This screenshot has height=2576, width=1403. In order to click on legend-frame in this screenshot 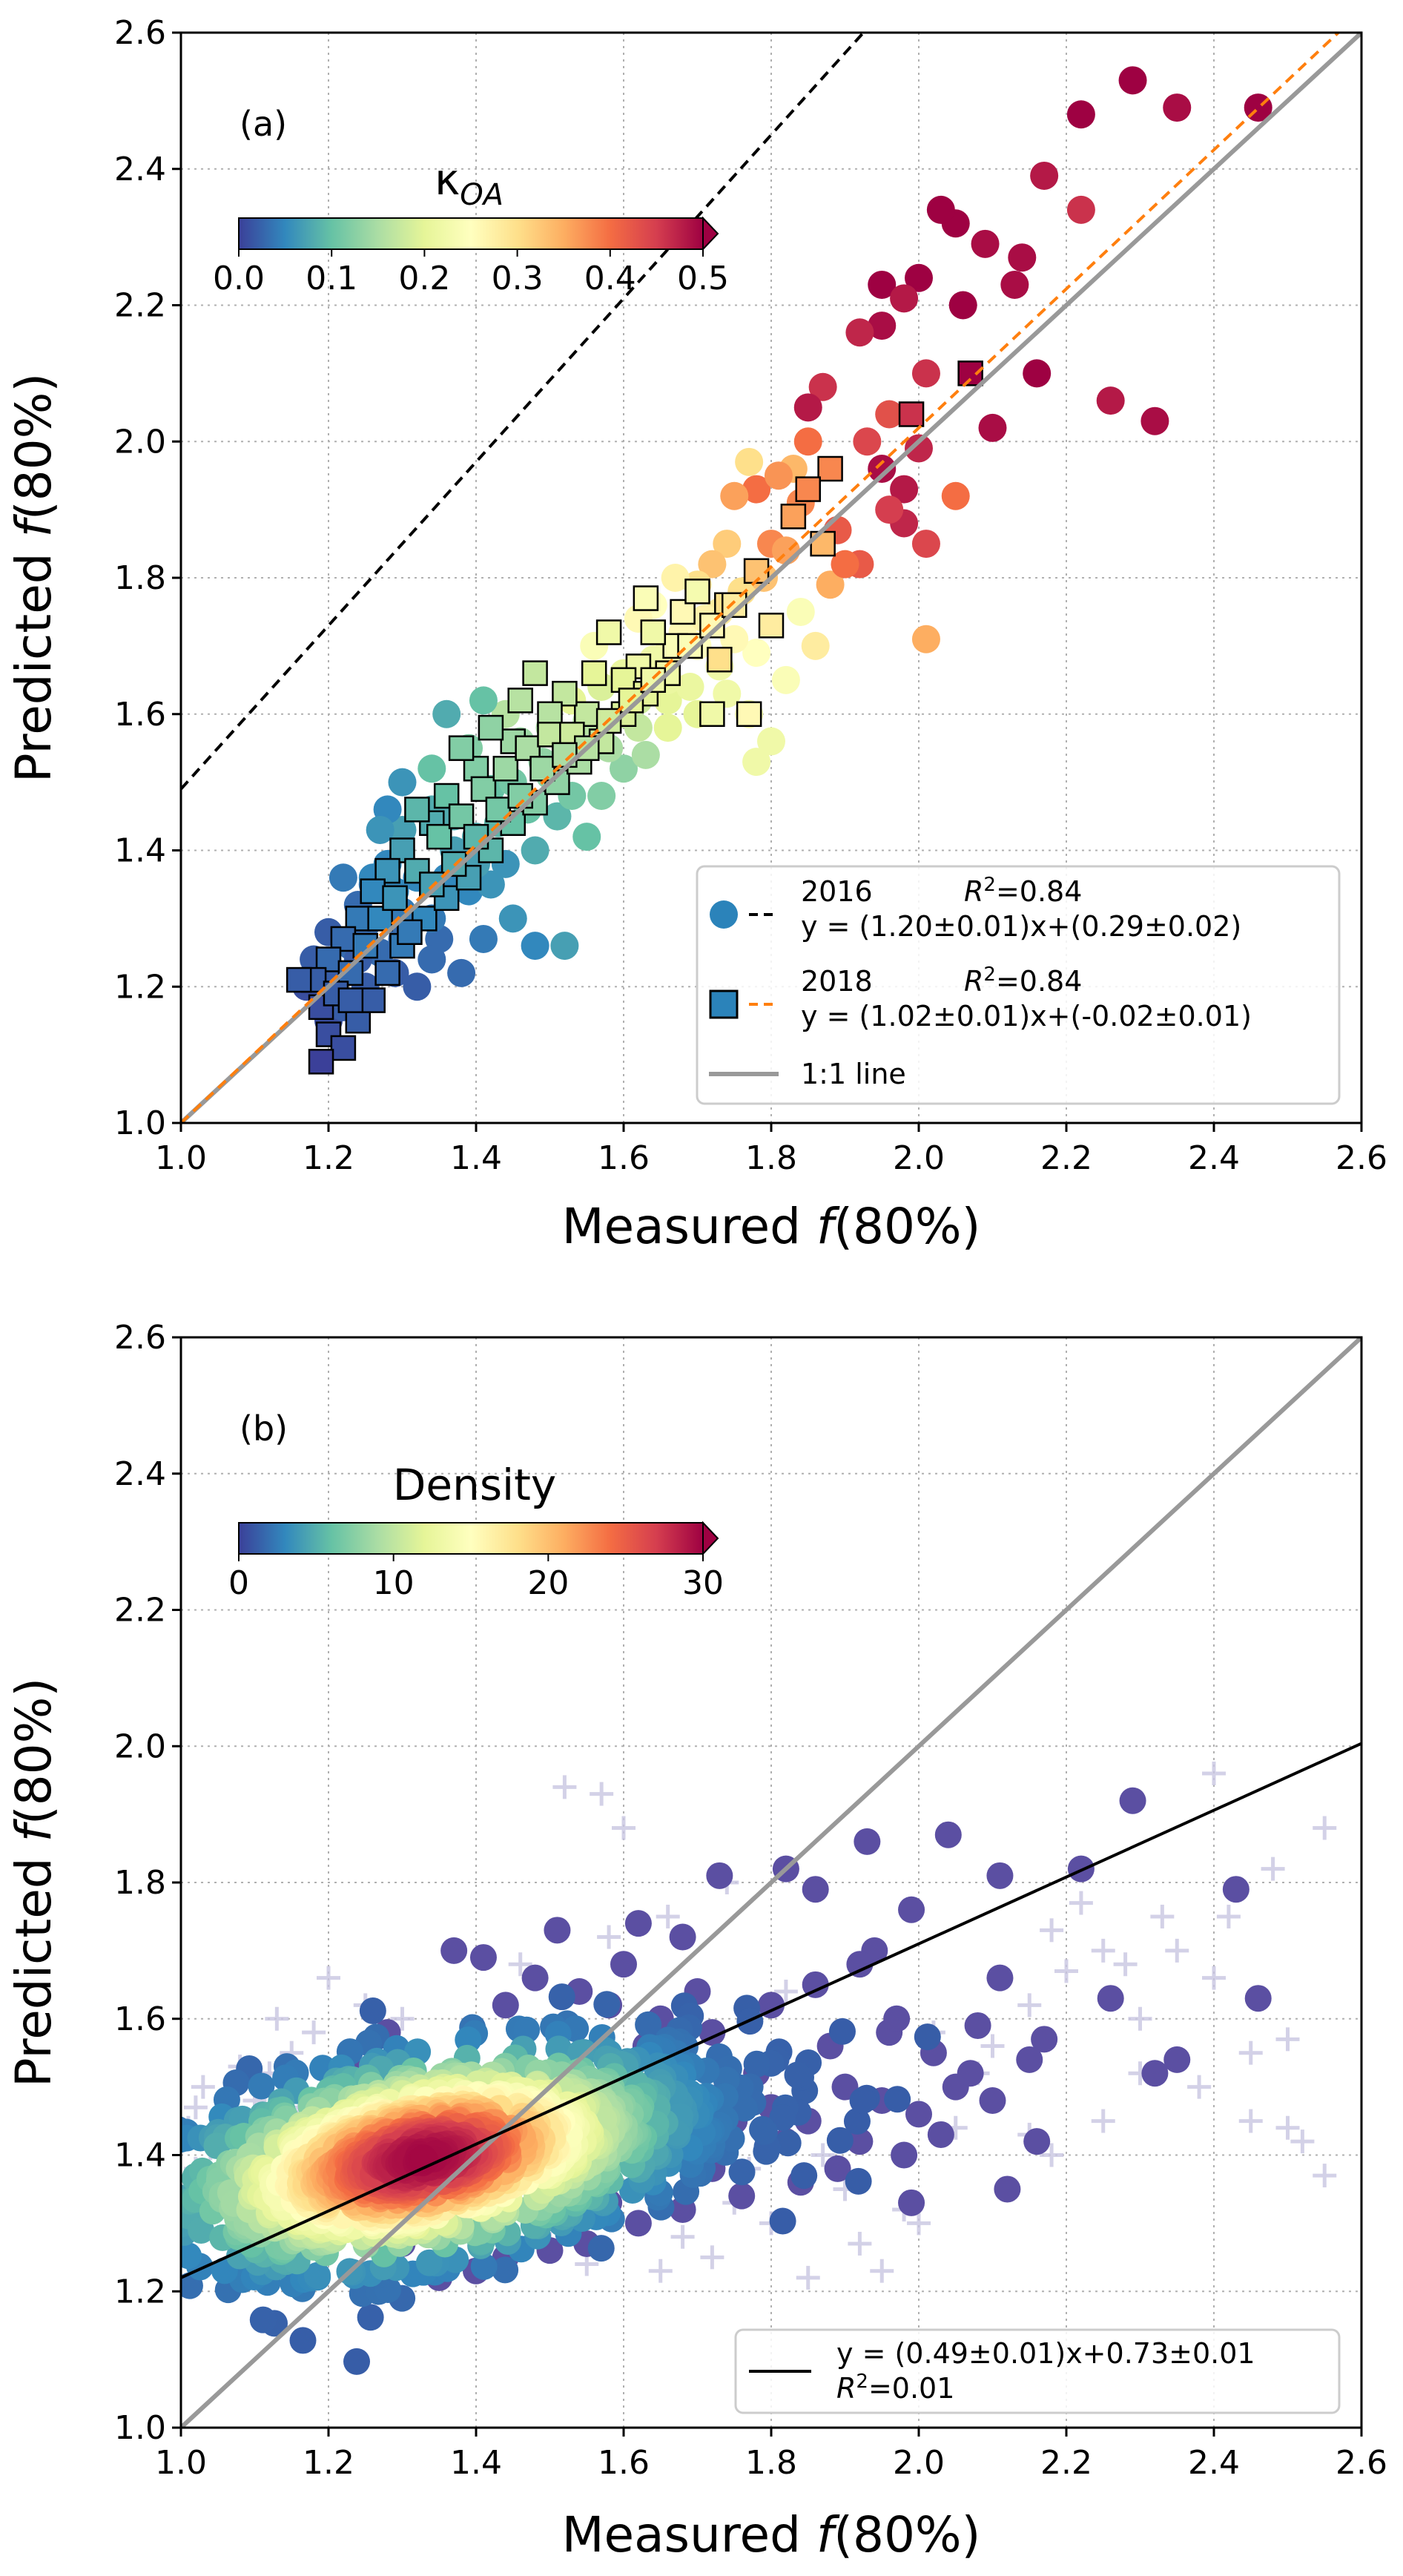, I will do `click(1018, 985)`.